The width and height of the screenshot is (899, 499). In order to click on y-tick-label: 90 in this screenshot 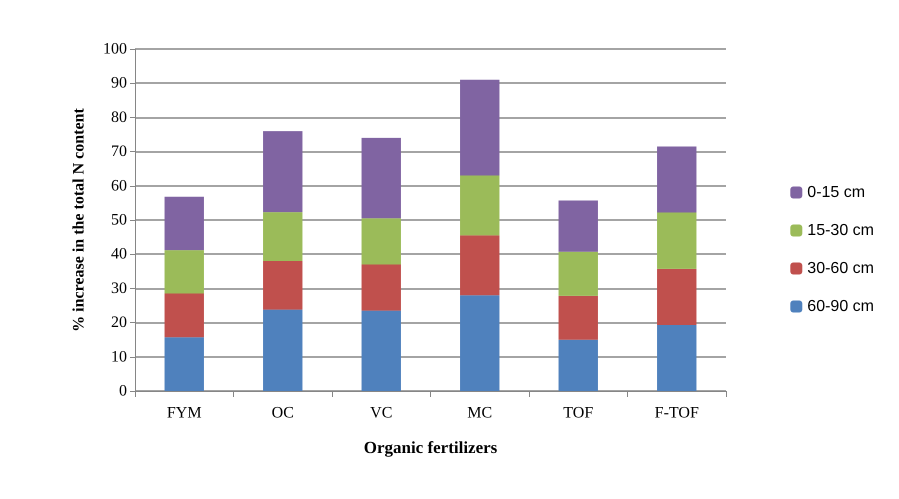, I will do `click(119, 83)`.